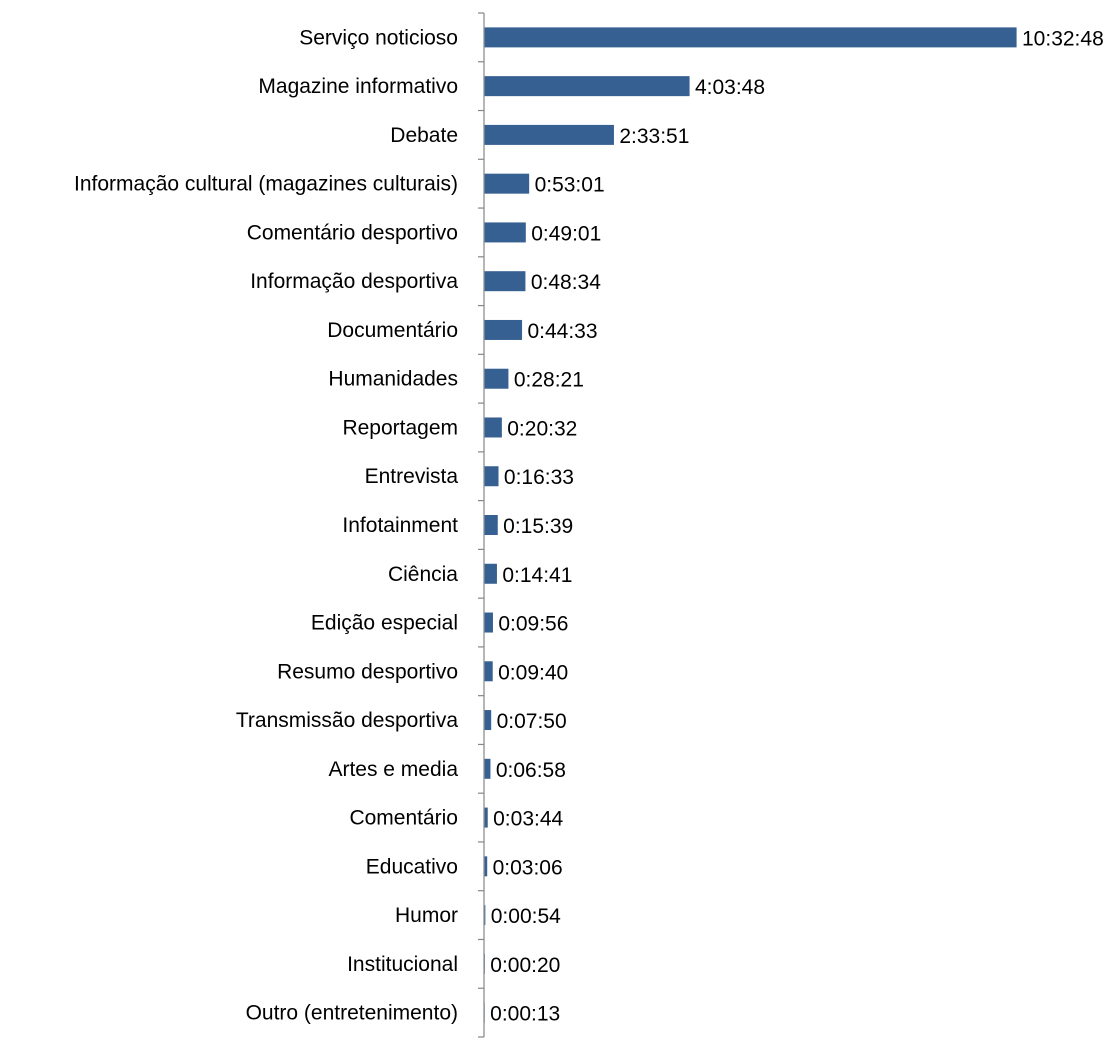 The height and width of the screenshot is (1041, 1115). I want to click on data-label: 0:03:44, so click(528, 819).